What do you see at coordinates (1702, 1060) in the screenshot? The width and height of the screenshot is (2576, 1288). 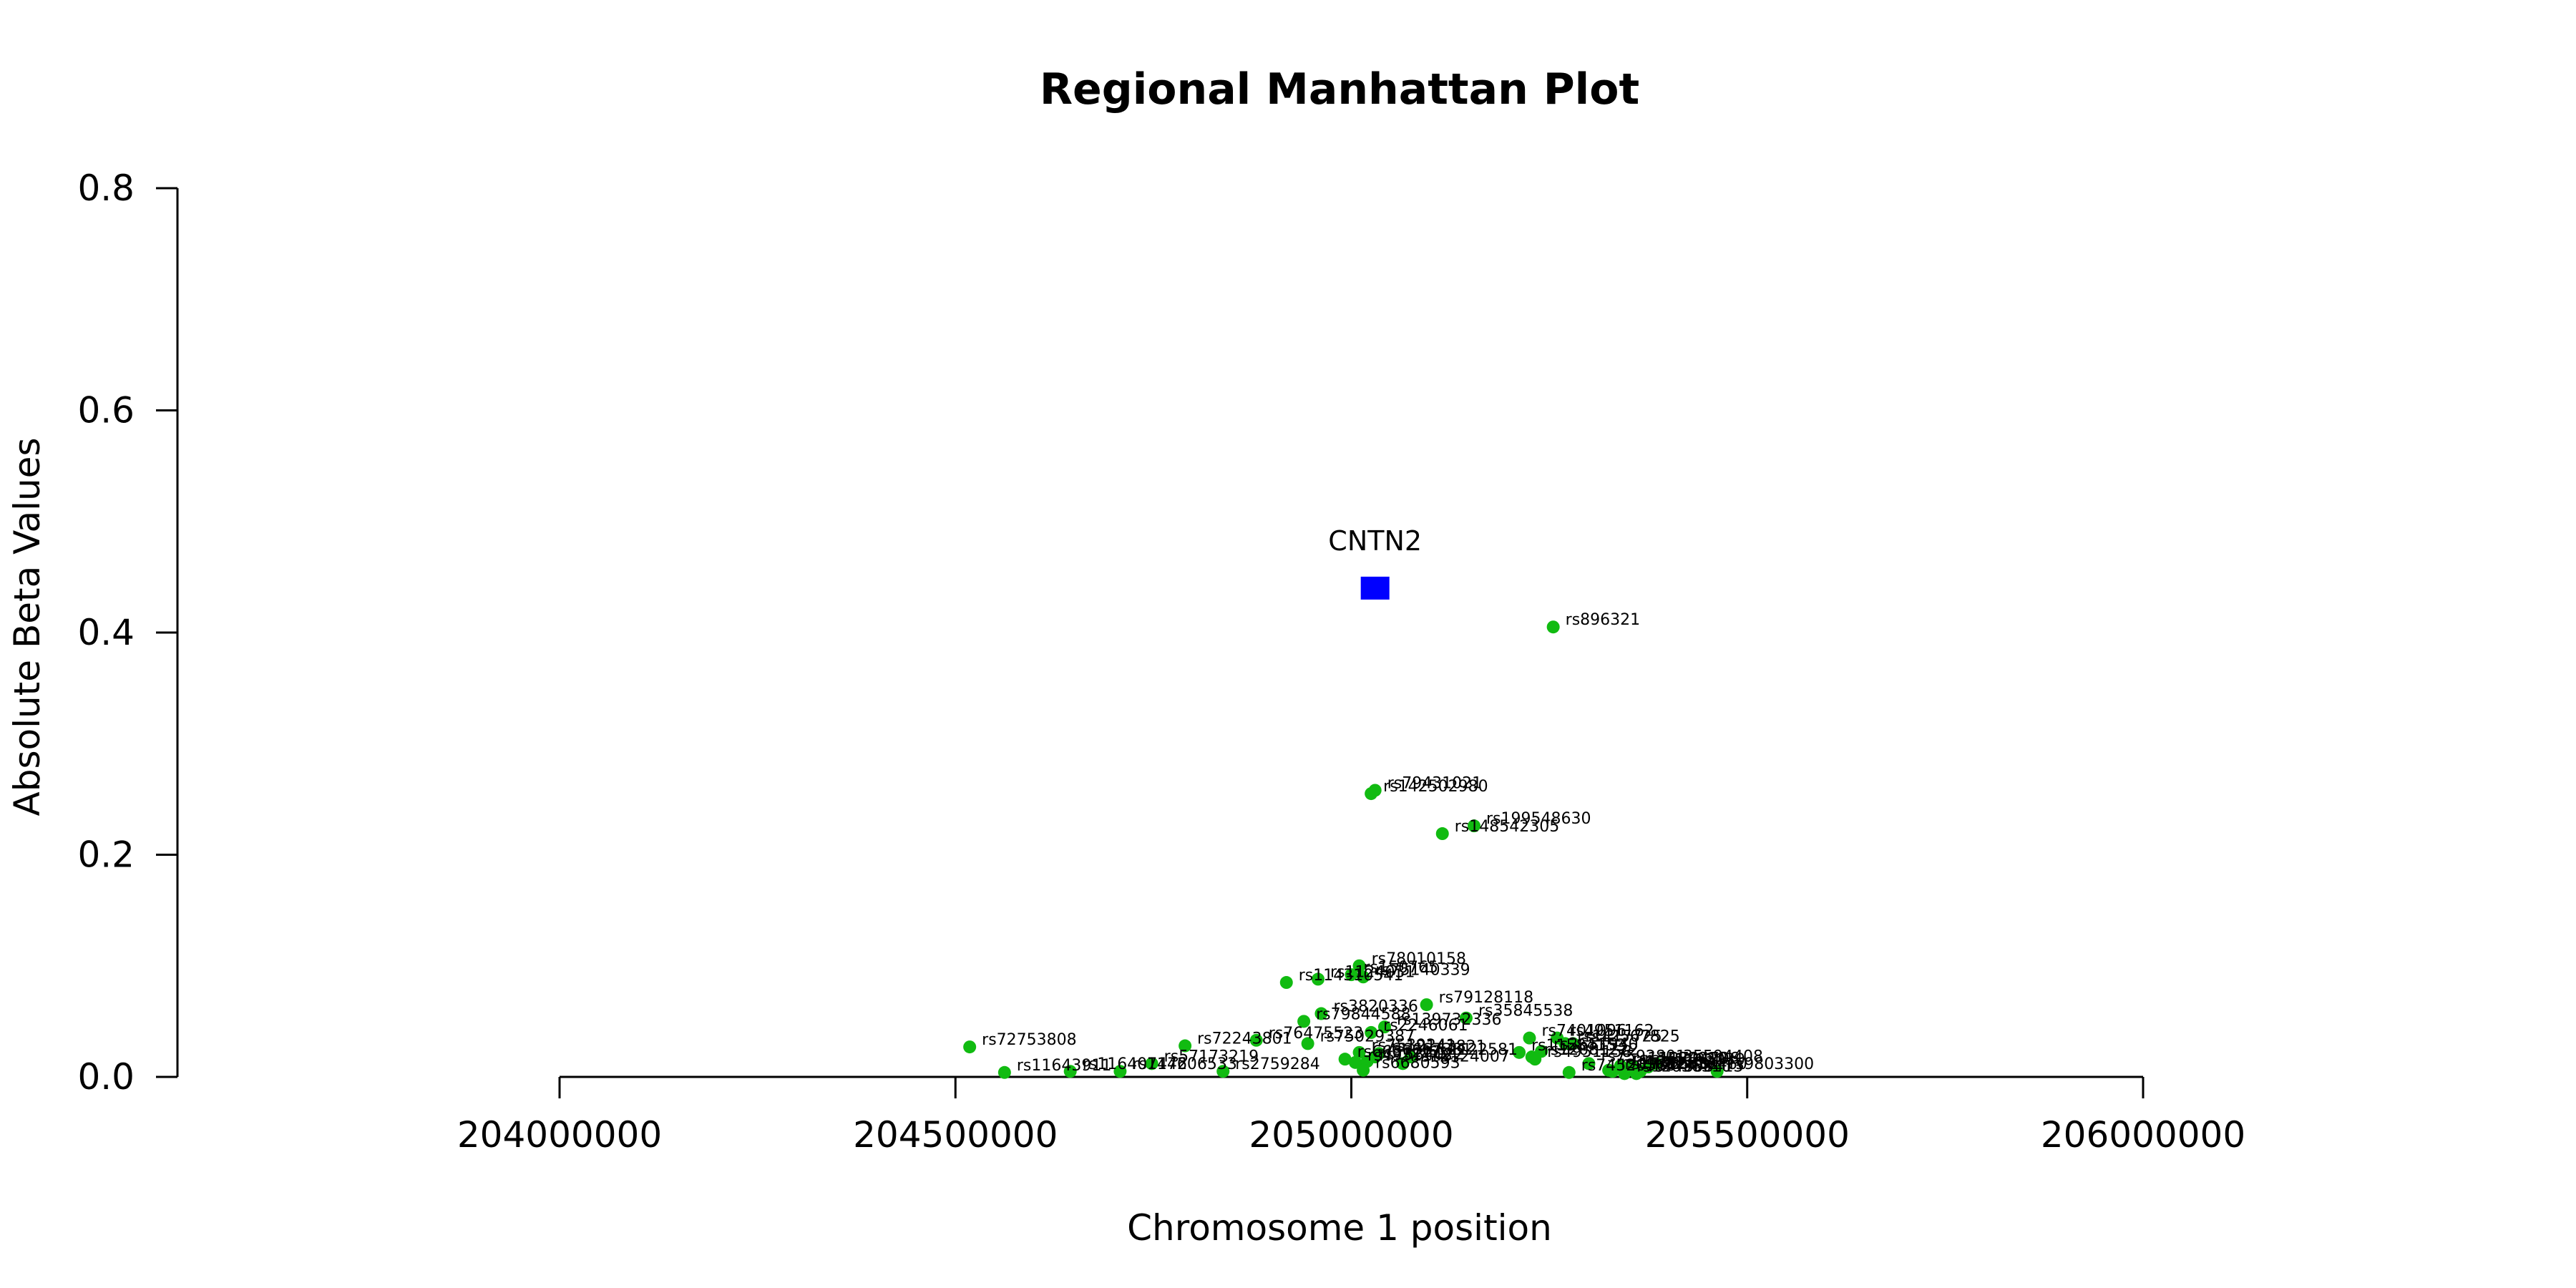 I see `snp-label: rs1192030` at bounding box center [1702, 1060].